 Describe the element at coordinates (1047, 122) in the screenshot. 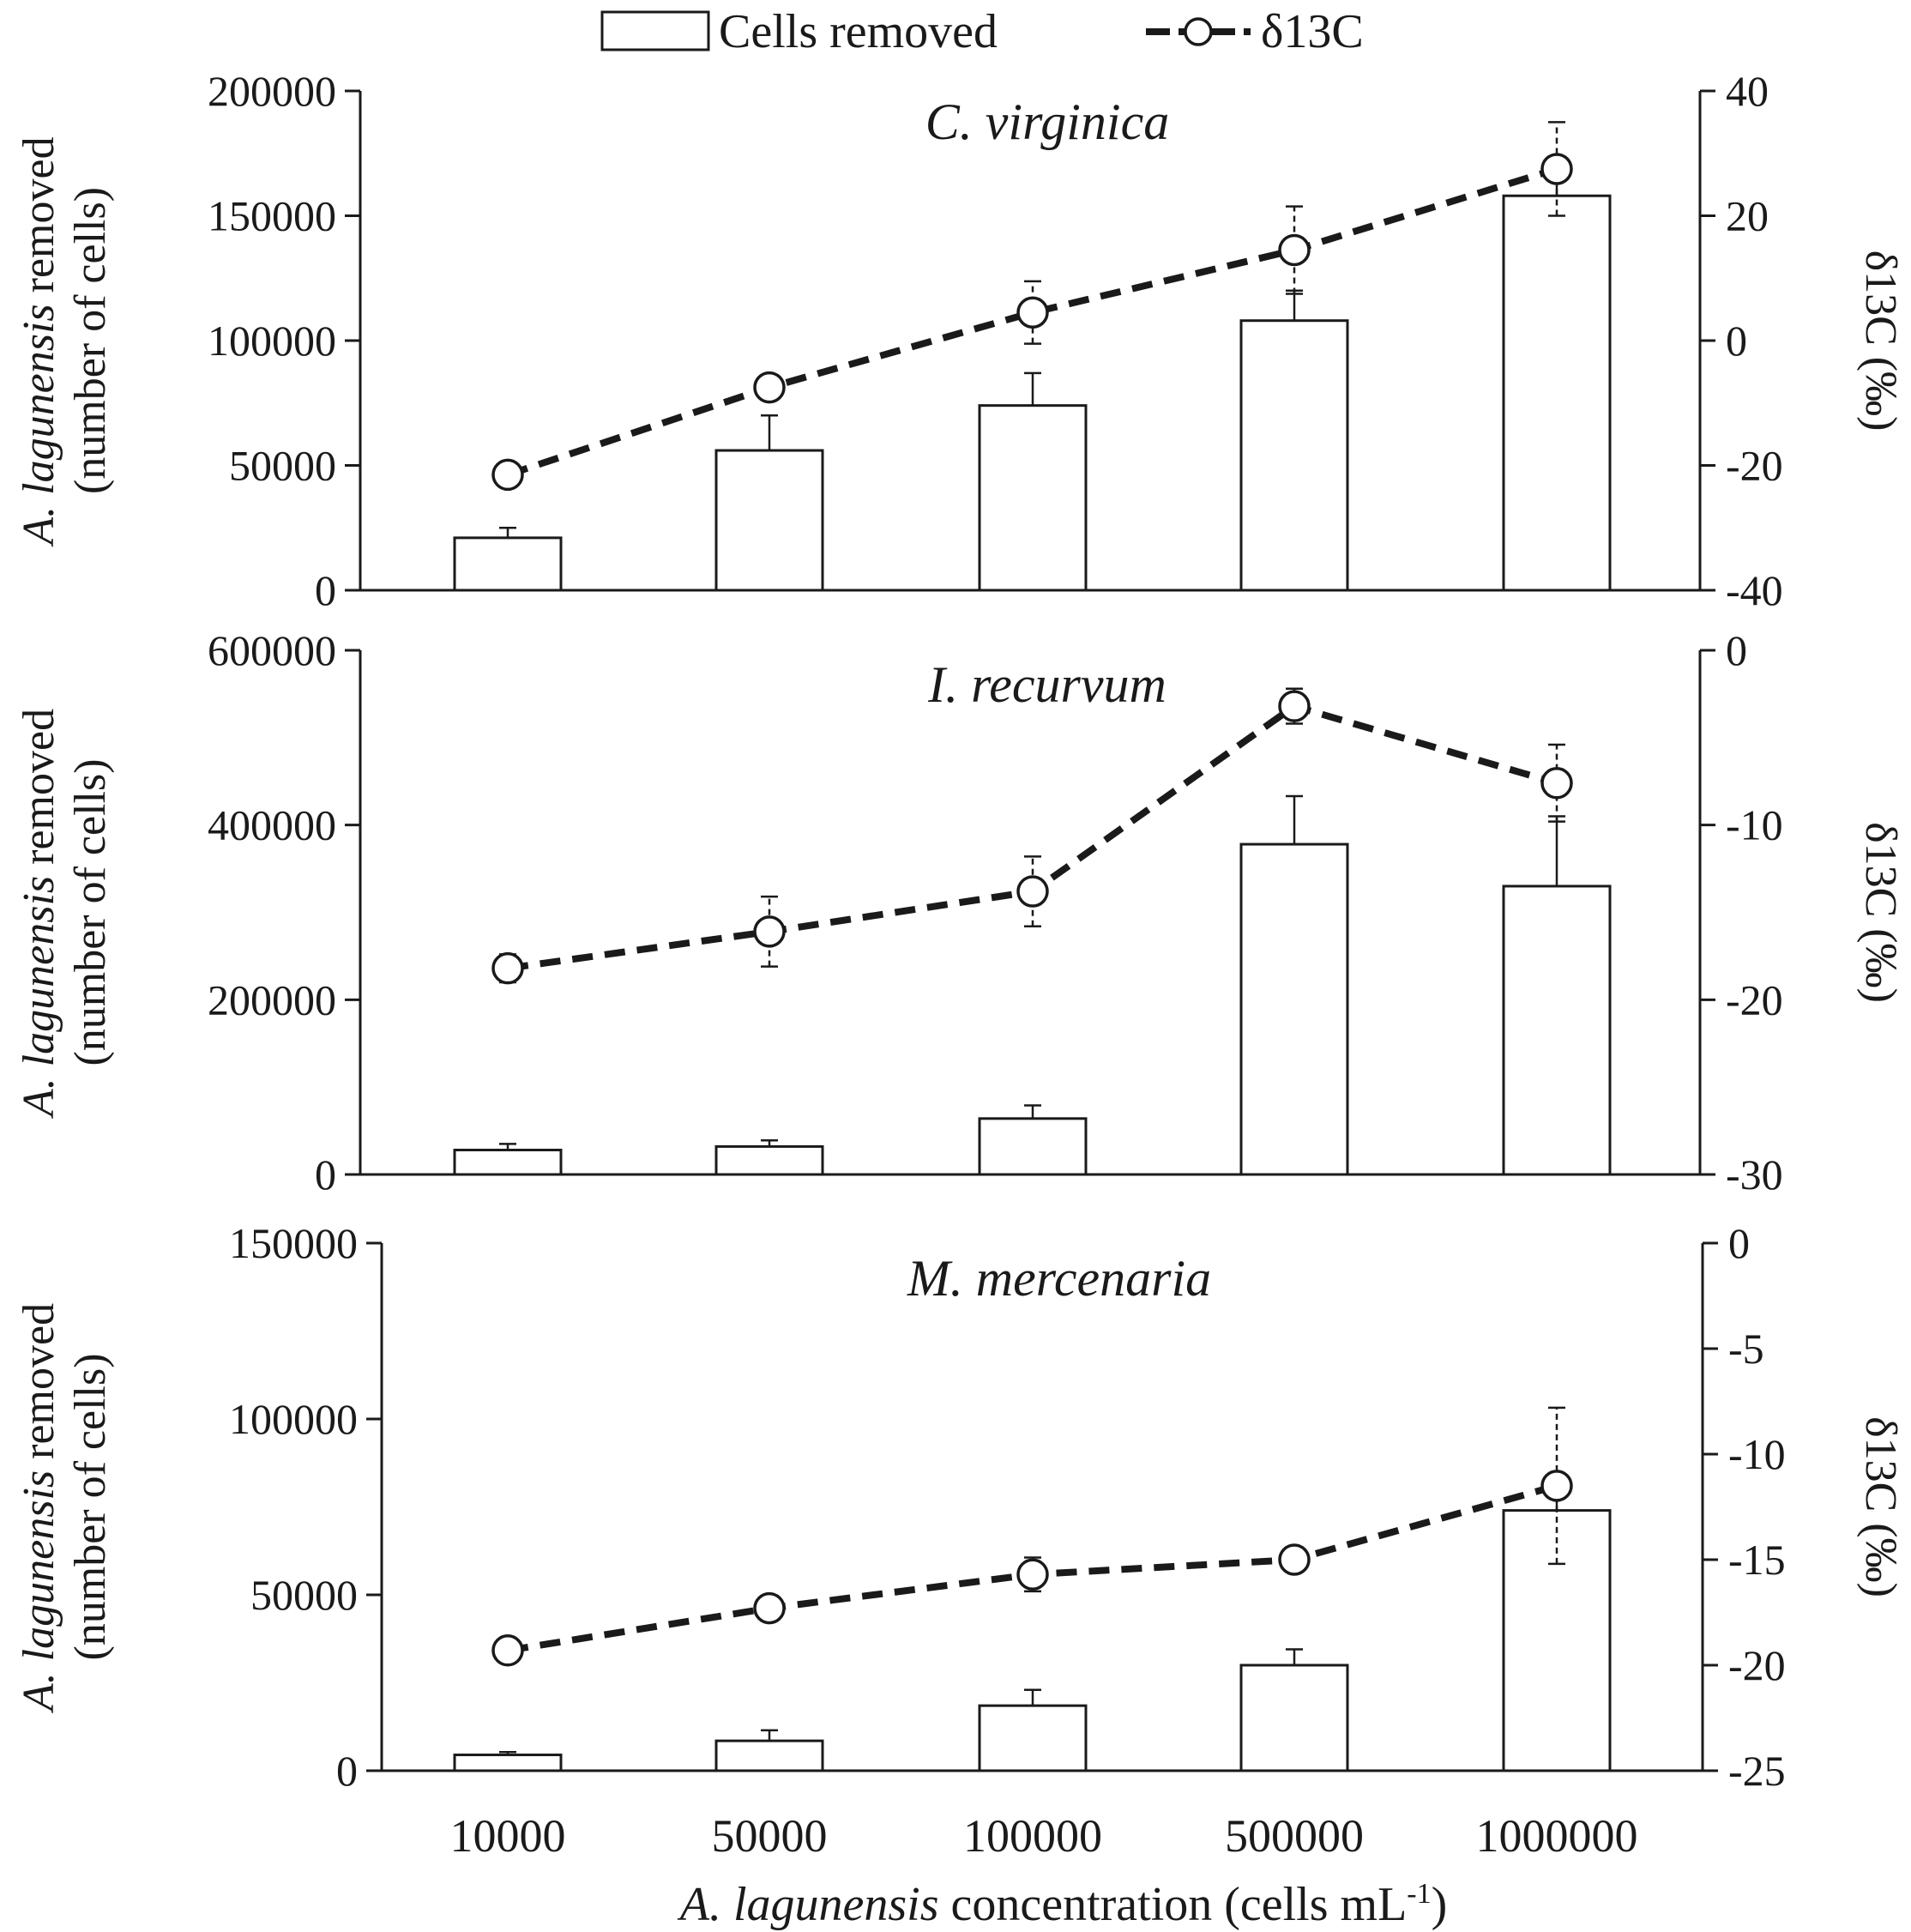

I see `panel-title: C. virginica` at that location.